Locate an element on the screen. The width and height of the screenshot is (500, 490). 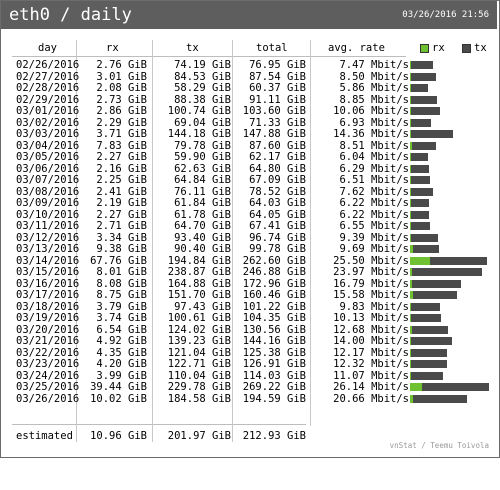
legend-tx-label: tx is located at coordinates (480, 48).